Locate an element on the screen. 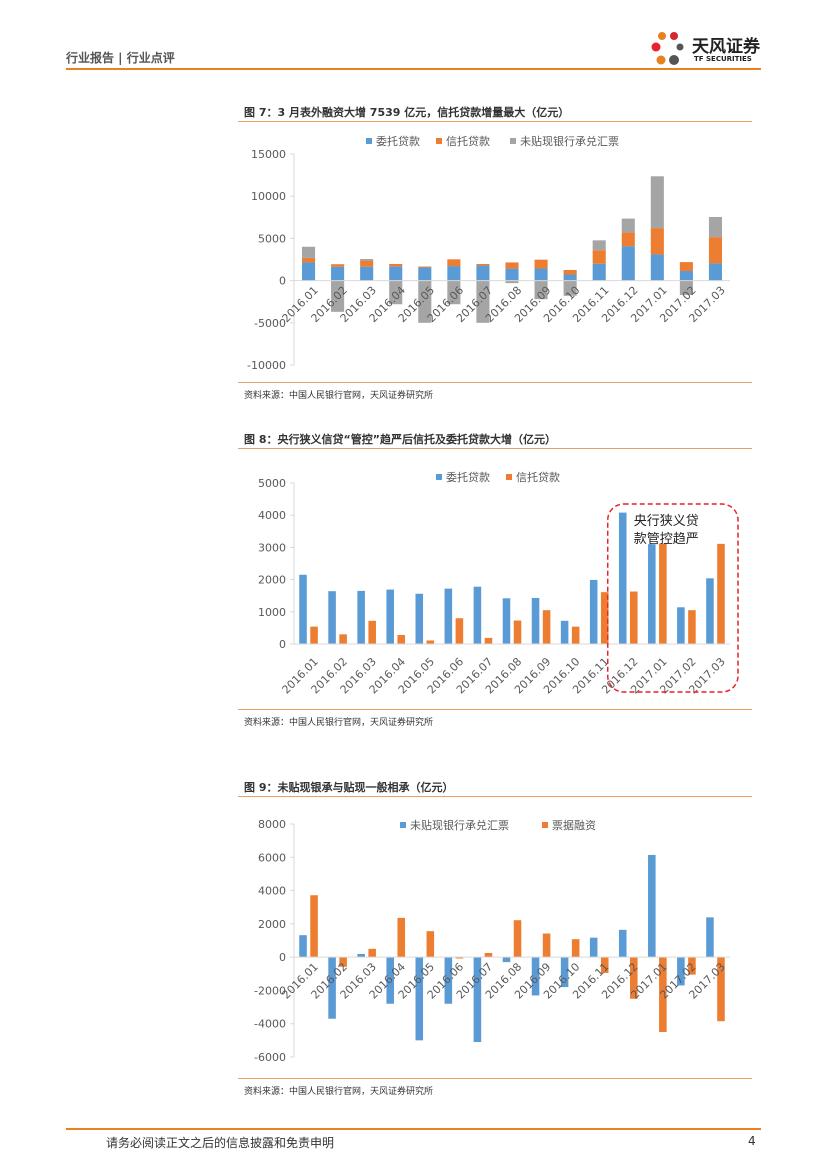 This screenshot has height=1169, width=827. figure-8-bottom-rule is located at coordinates (495, 709).